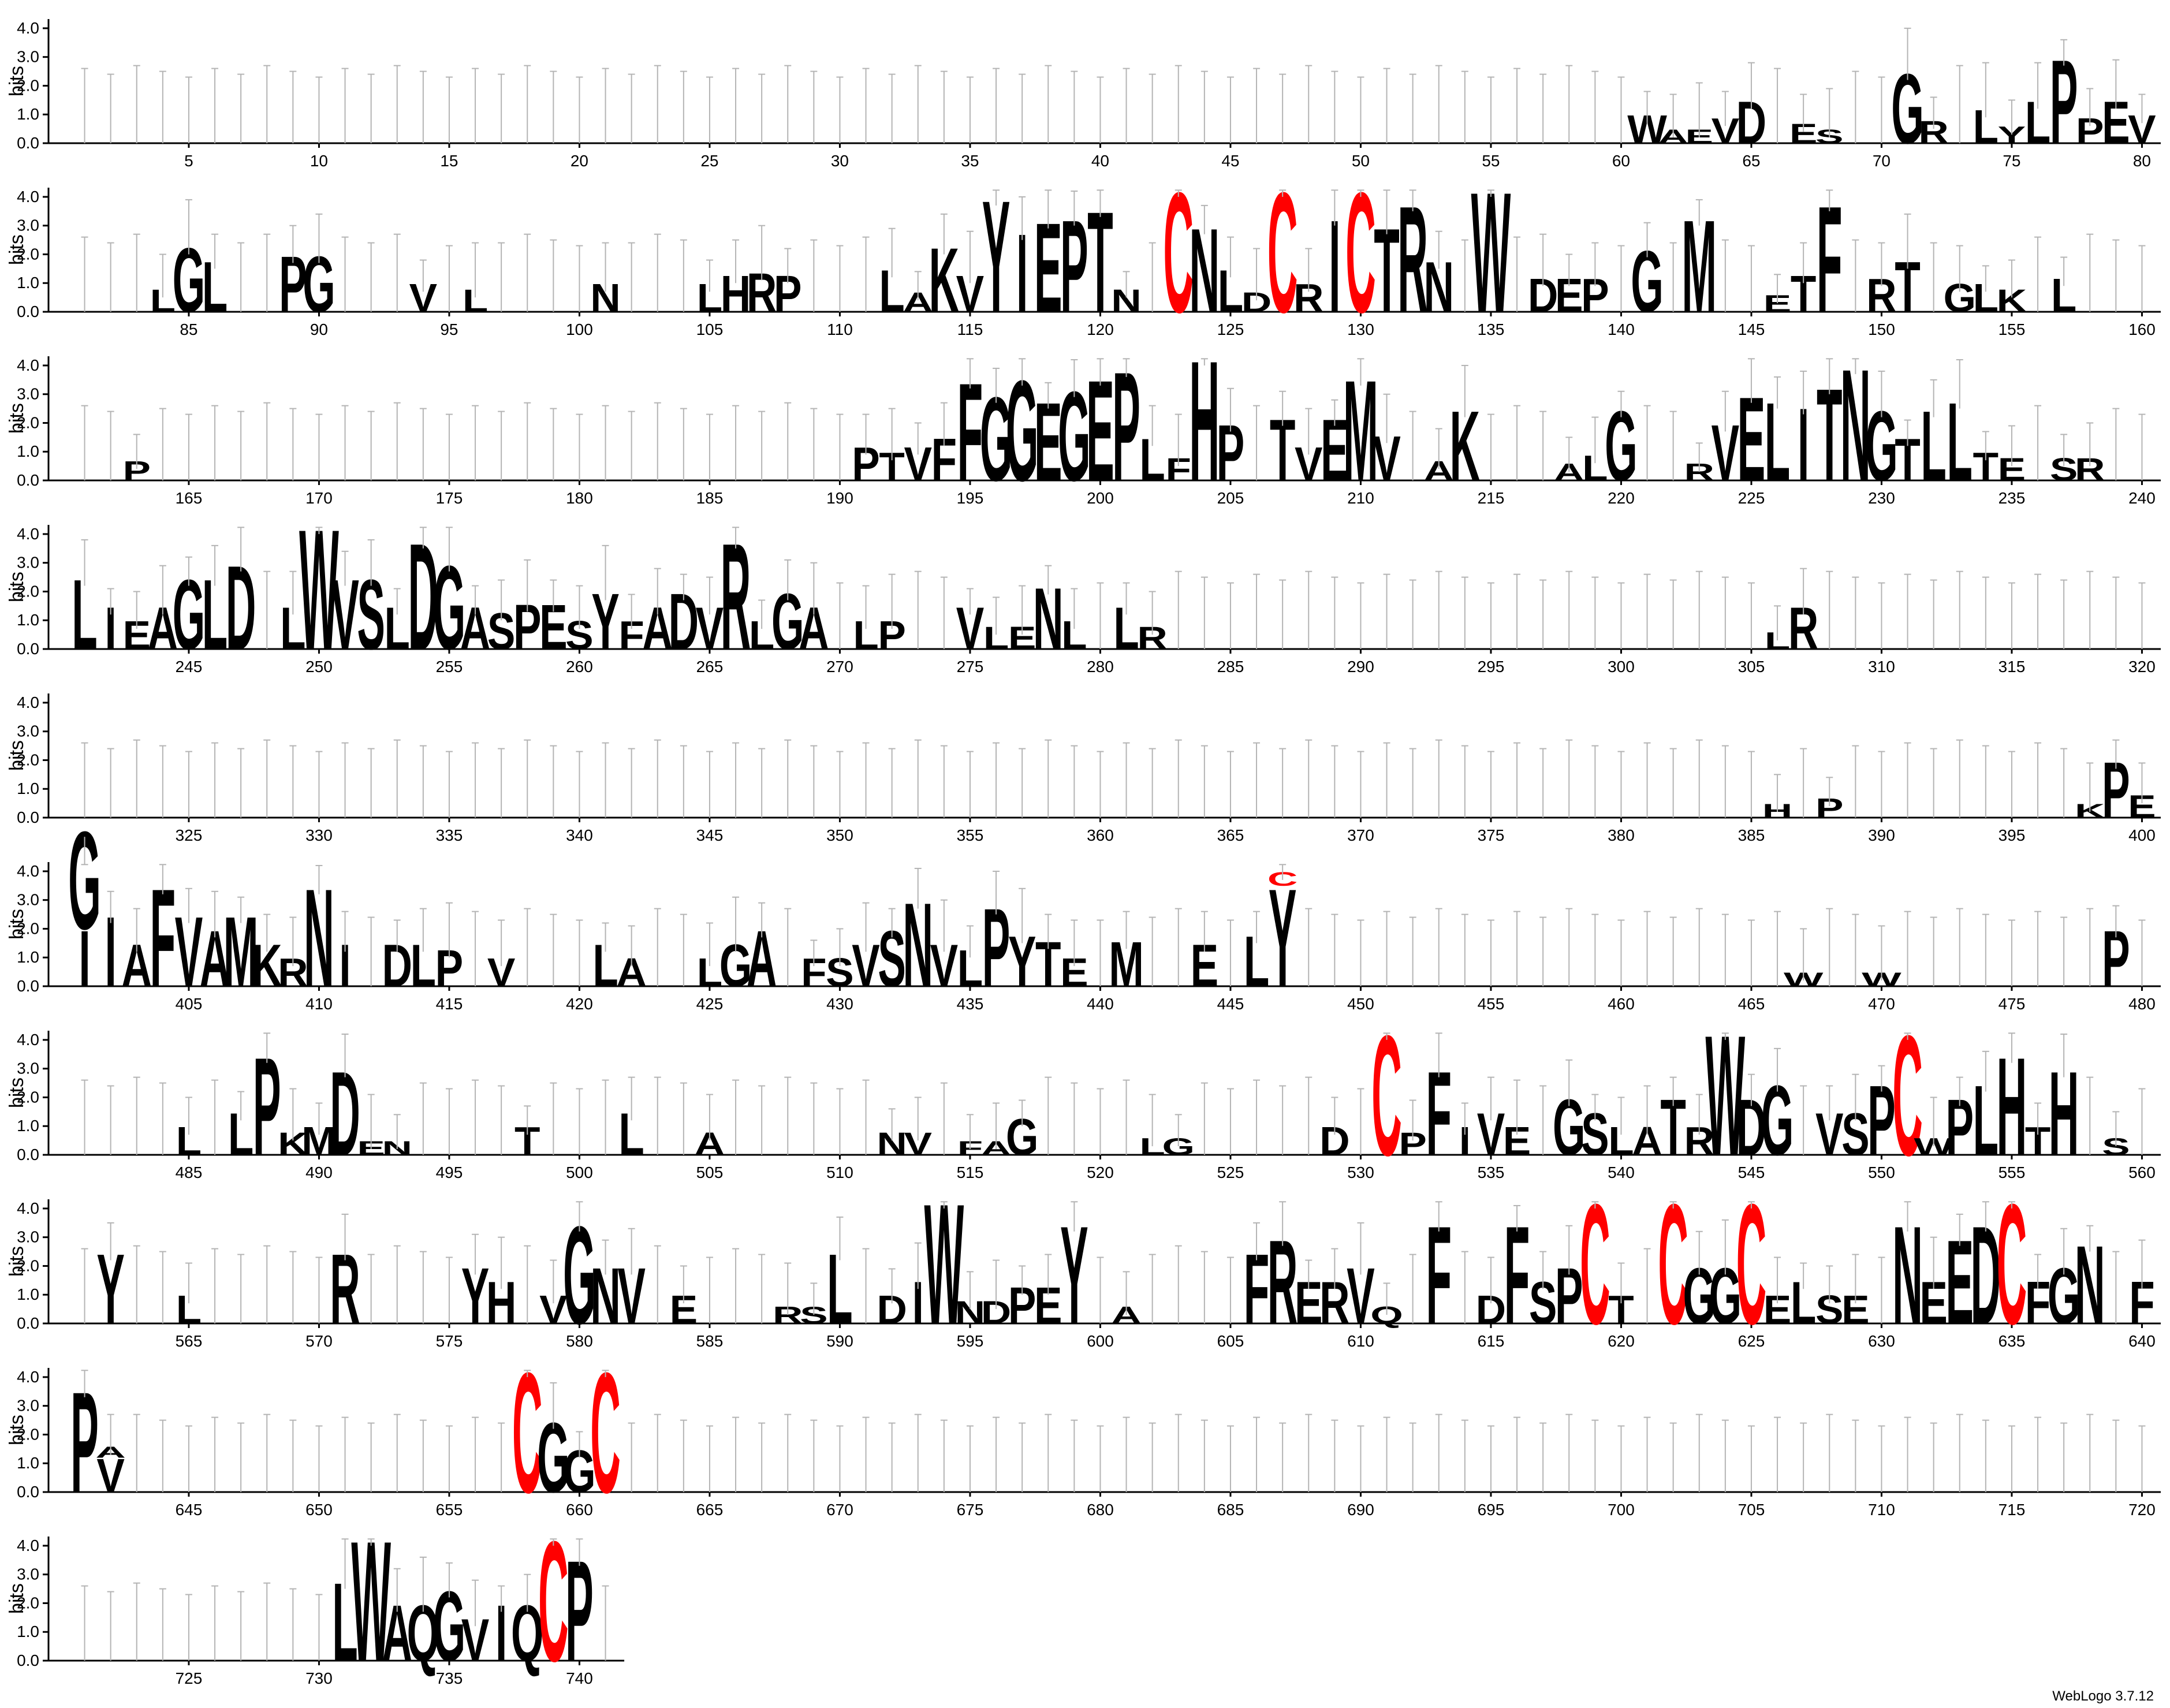  I want to click on x-tick-label: 525, so click(1231, 1172).